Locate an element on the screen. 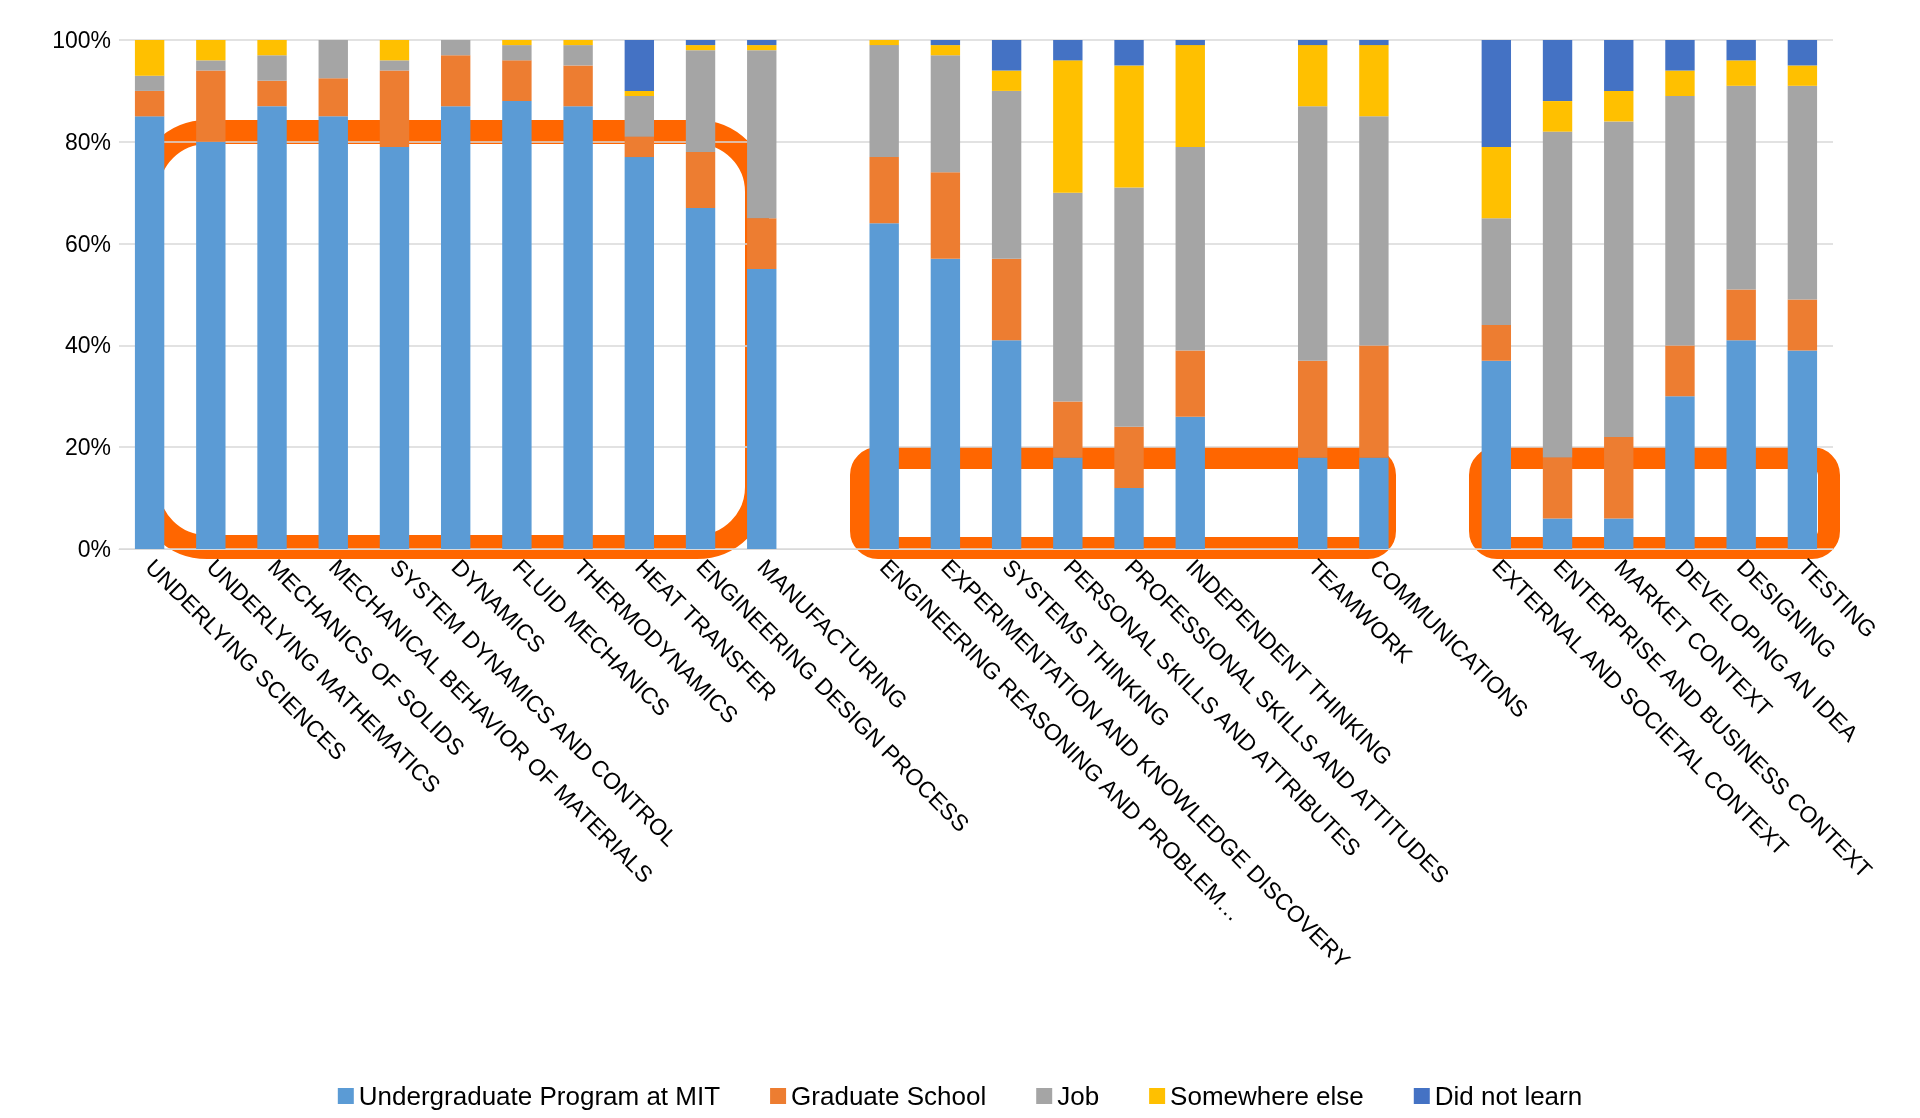 The width and height of the screenshot is (1920, 1118). legend-label: Job is located at coordinates (1078, 1096).